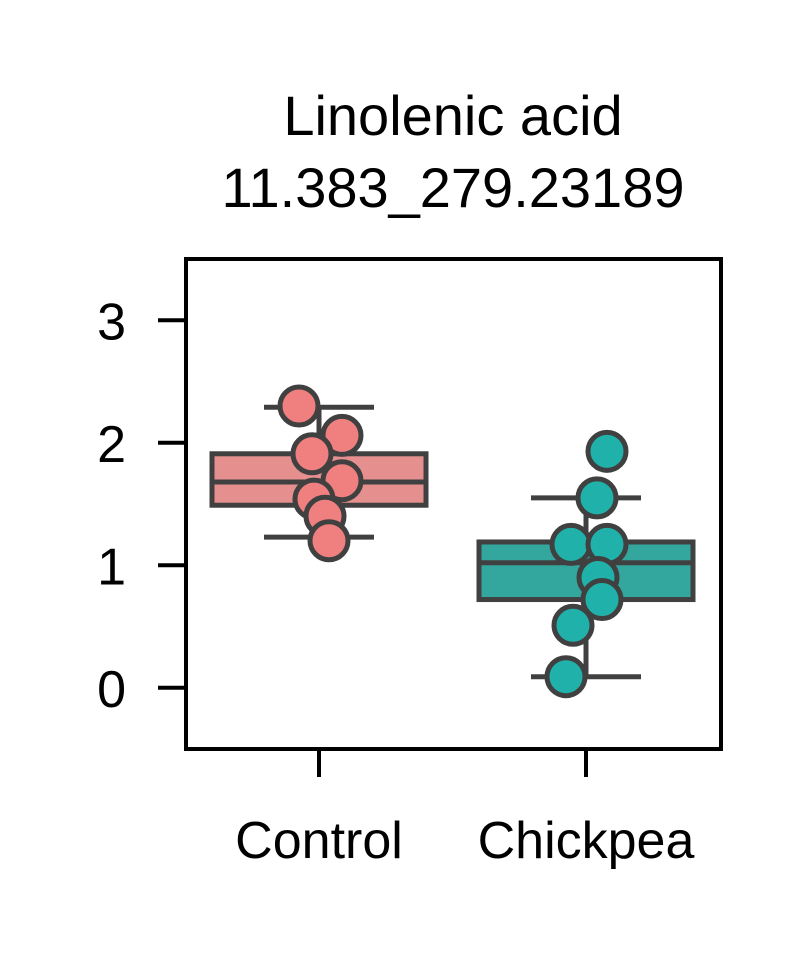 Image resolution: width=810 pixels, height=960 pixels. What do you see at coordinates (111, 567) in the screenshot?
I see `y-tick-label: 1` at bounding box center [111, 567].